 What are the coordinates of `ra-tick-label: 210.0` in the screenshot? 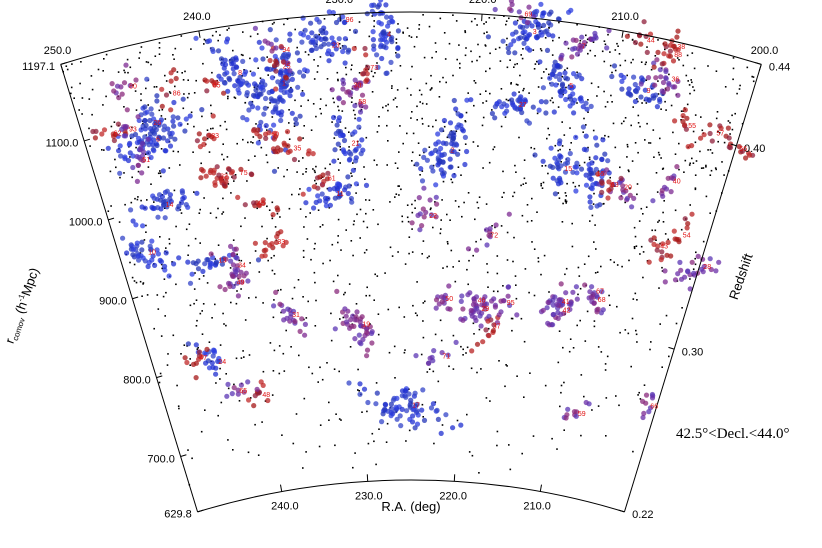 It's located at (625, 17).